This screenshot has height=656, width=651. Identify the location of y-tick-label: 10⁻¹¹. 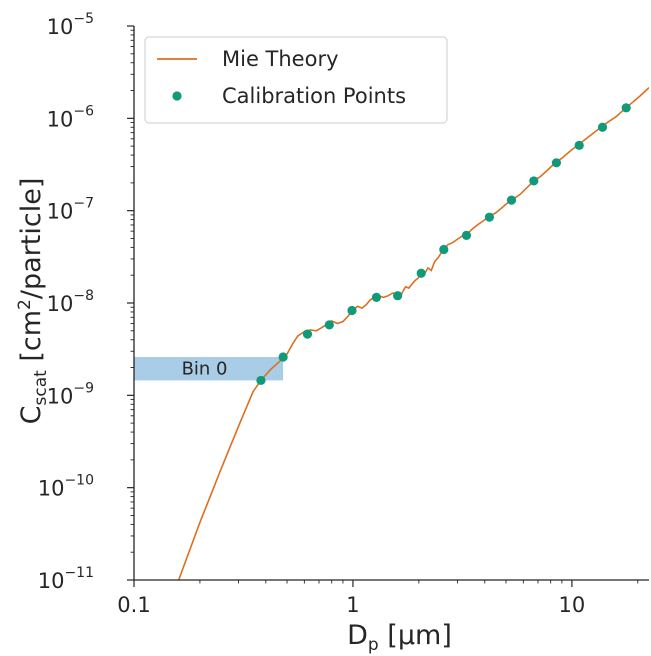
(66, 579).